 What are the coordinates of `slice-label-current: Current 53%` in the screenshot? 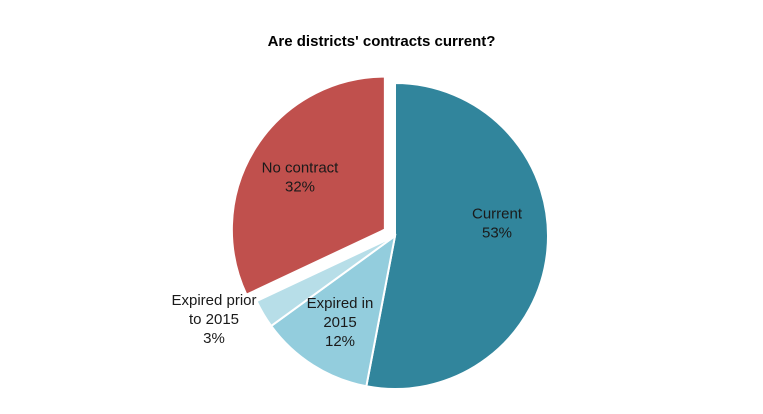 It's located at (497, 224).